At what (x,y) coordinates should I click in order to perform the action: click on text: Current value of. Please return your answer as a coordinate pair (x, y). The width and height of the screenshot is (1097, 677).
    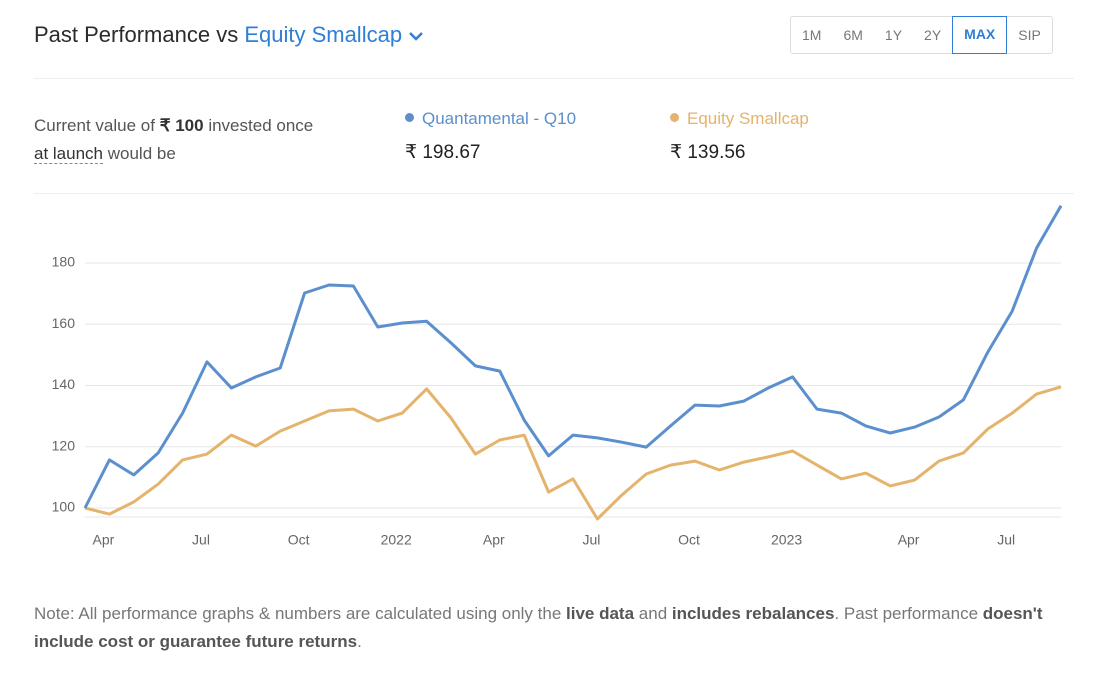
    Looking at the image, I should click on (94, 125).